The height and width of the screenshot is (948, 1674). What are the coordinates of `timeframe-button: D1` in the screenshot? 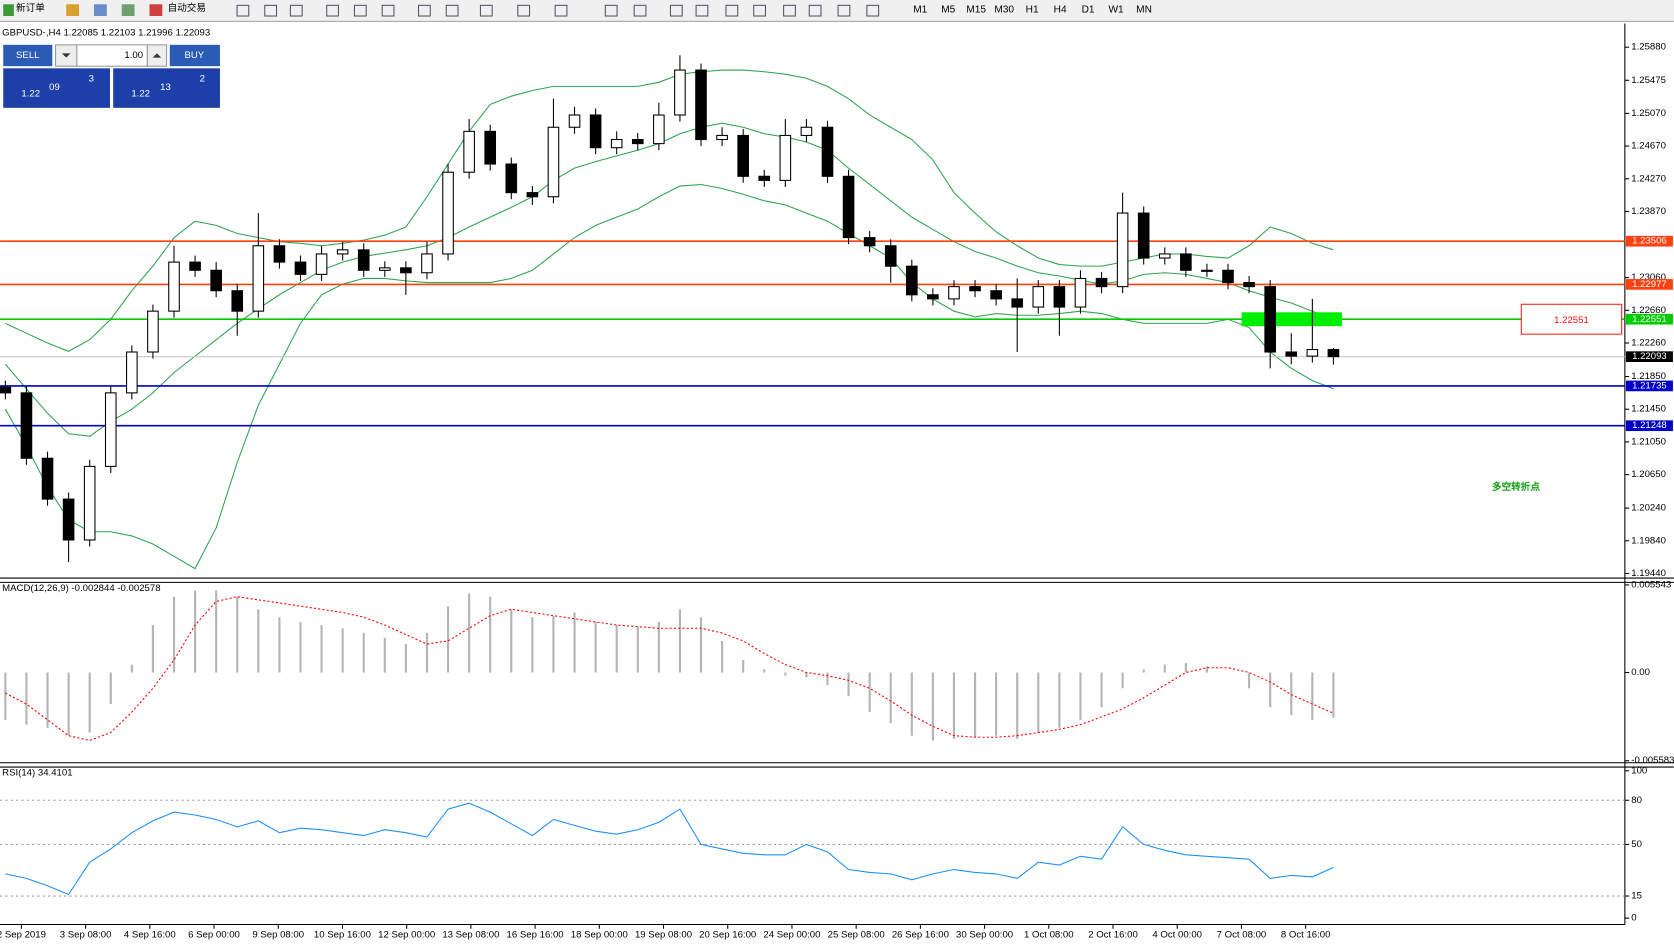 It's located at (1088, 9).